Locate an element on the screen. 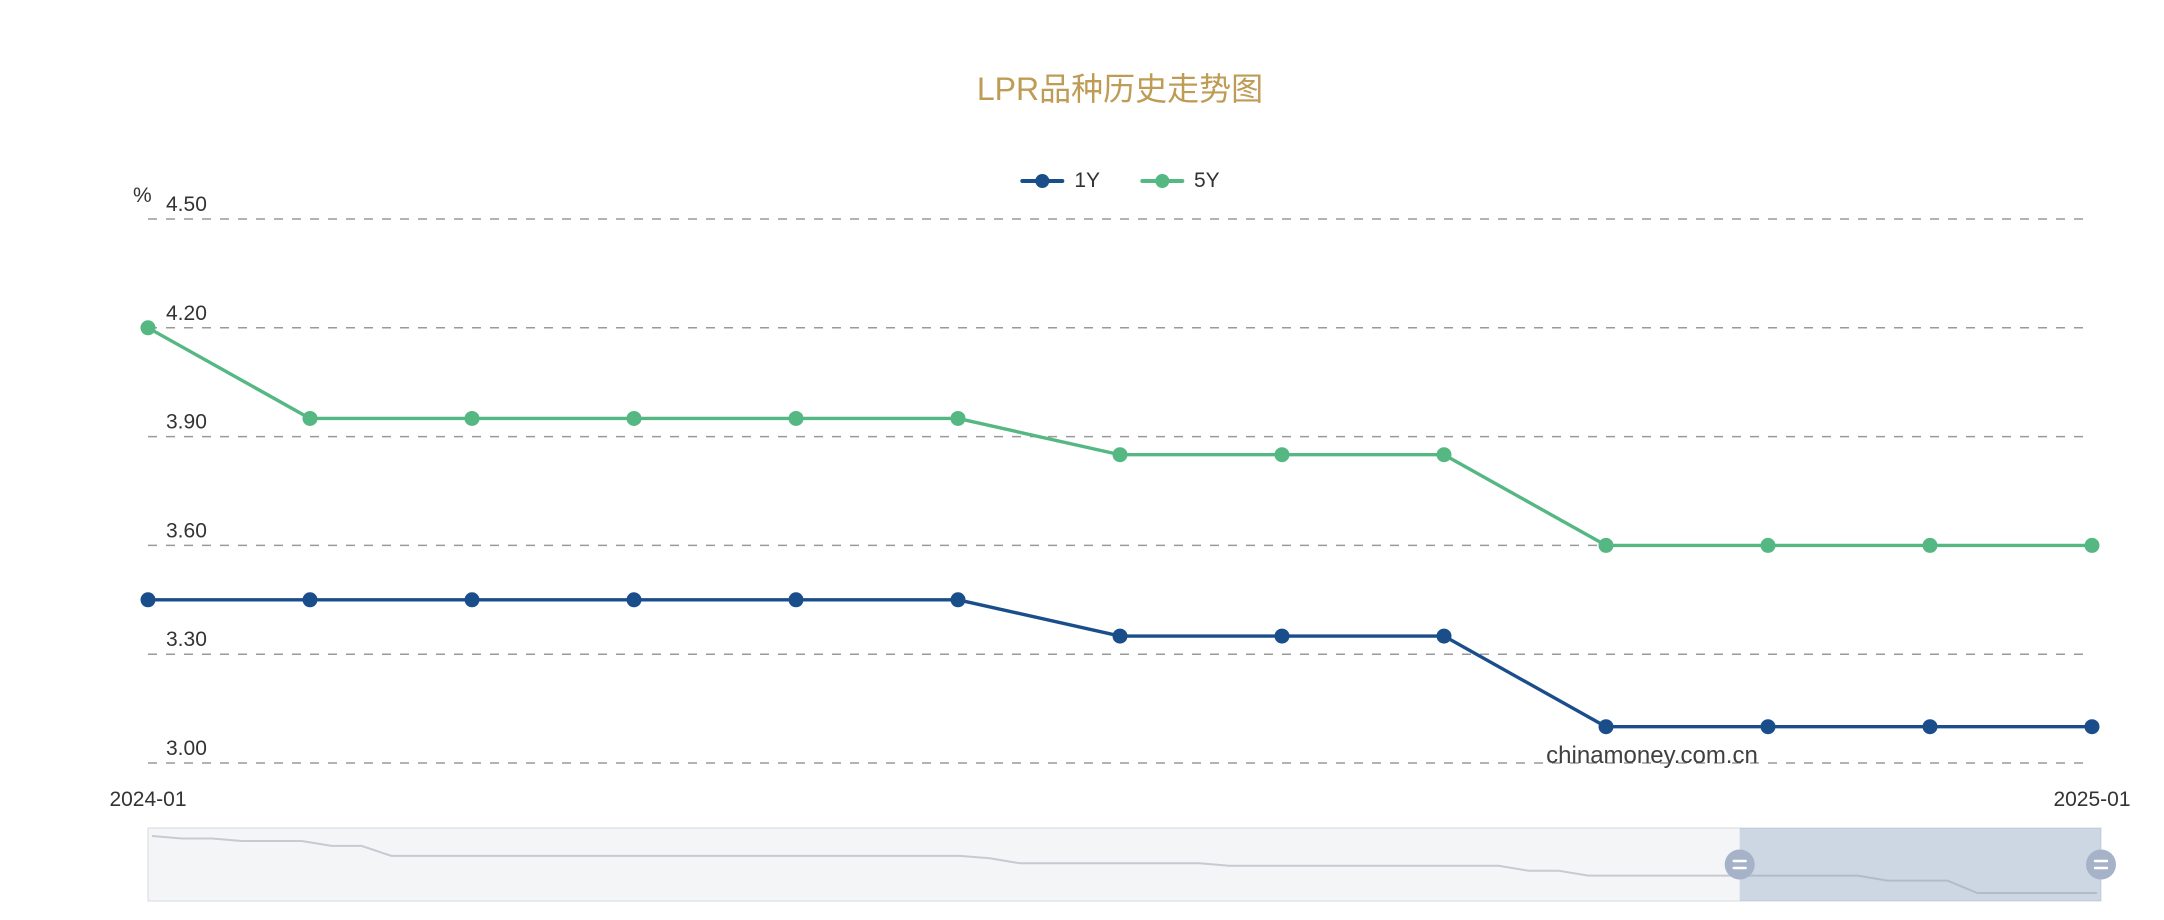  chart-legend: 1Y 5Y is located at coordinates (1120, 181).